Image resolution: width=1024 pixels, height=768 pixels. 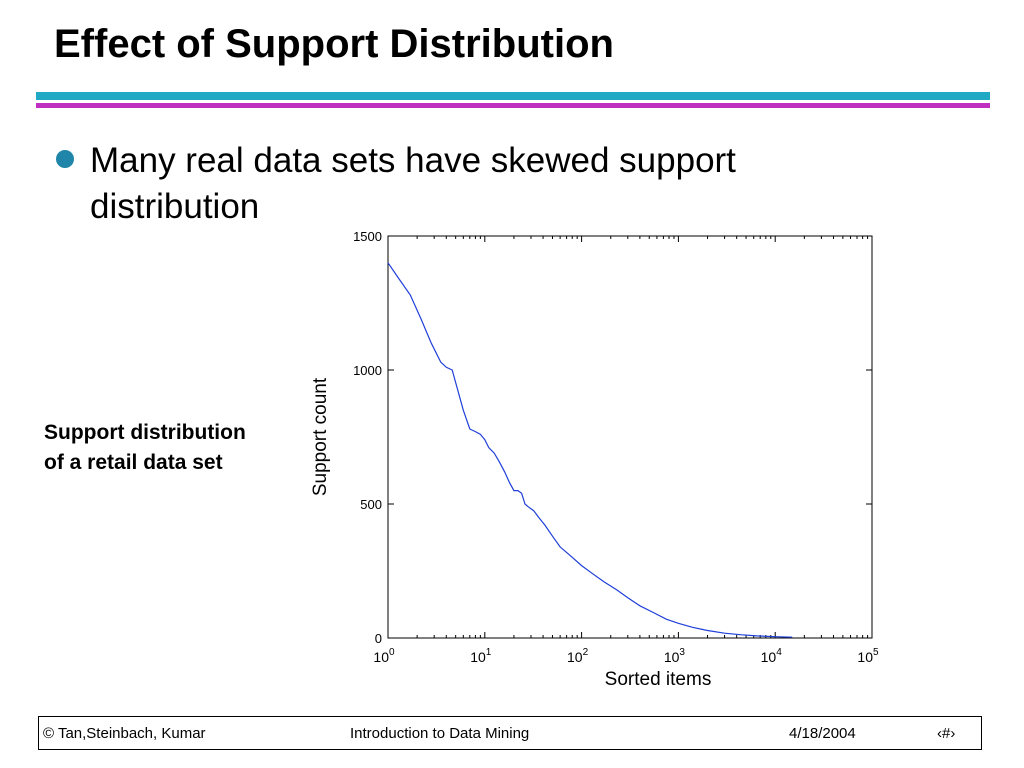 What do you see at coordinates (675, 656) in the screenshot?
I see `x-tick-label: 10³` at bounding box center [675, 656].